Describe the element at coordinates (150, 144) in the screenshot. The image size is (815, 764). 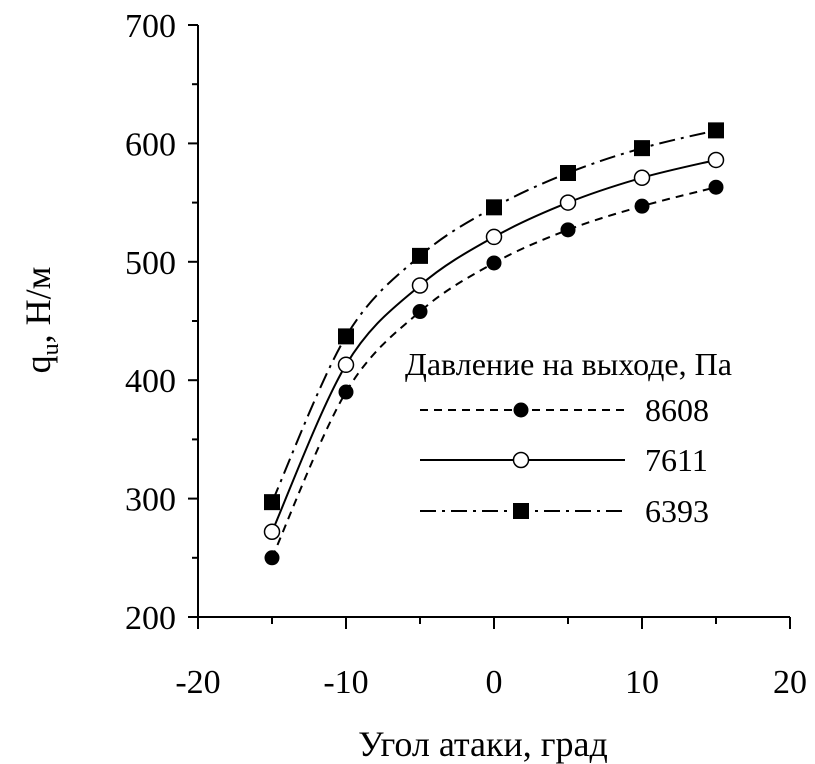
I see `y-tick-label: 600` at that location.